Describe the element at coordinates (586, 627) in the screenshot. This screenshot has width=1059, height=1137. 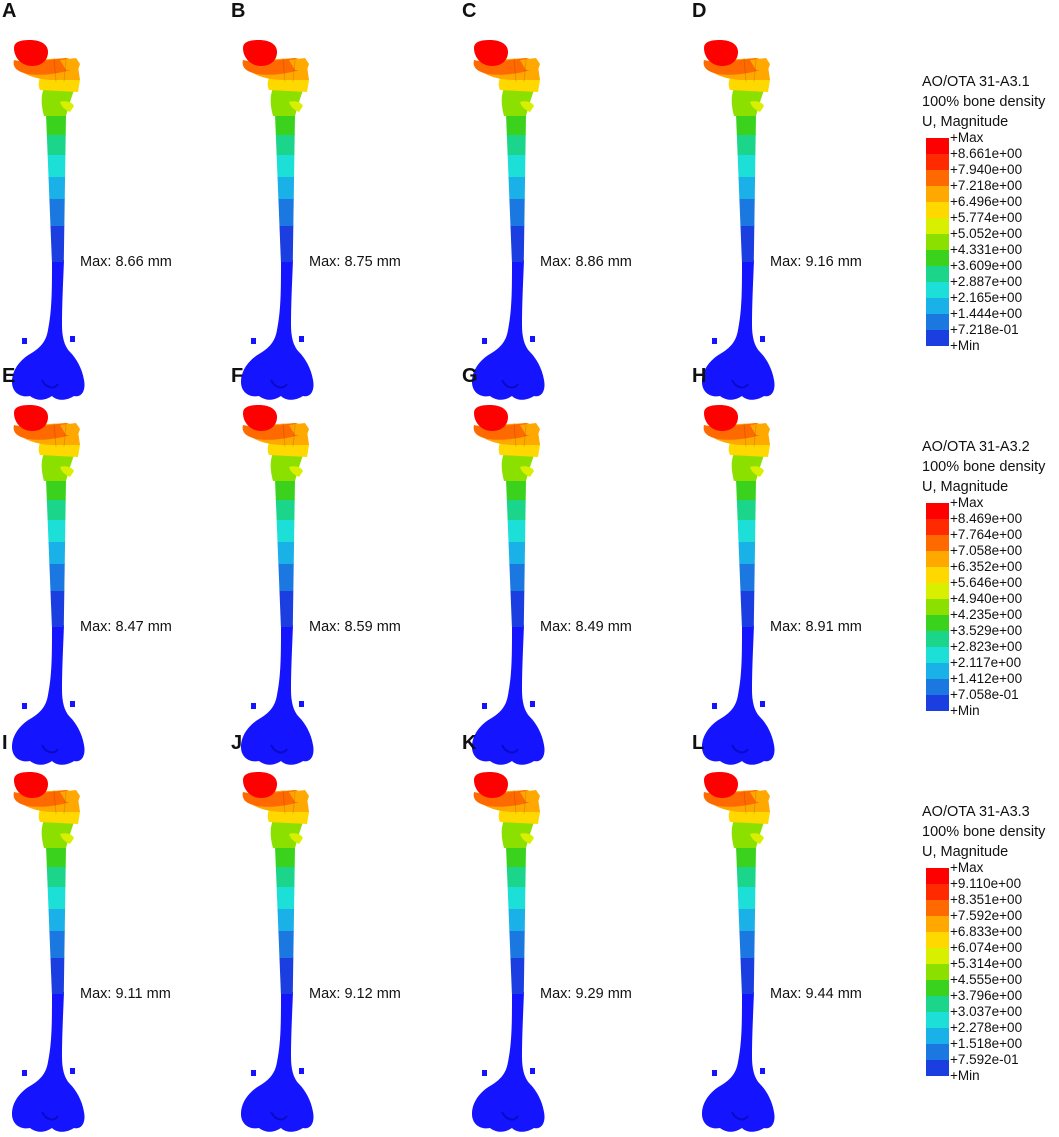
I see `max-displacement-label: Max: 8.49 mm` at that location.